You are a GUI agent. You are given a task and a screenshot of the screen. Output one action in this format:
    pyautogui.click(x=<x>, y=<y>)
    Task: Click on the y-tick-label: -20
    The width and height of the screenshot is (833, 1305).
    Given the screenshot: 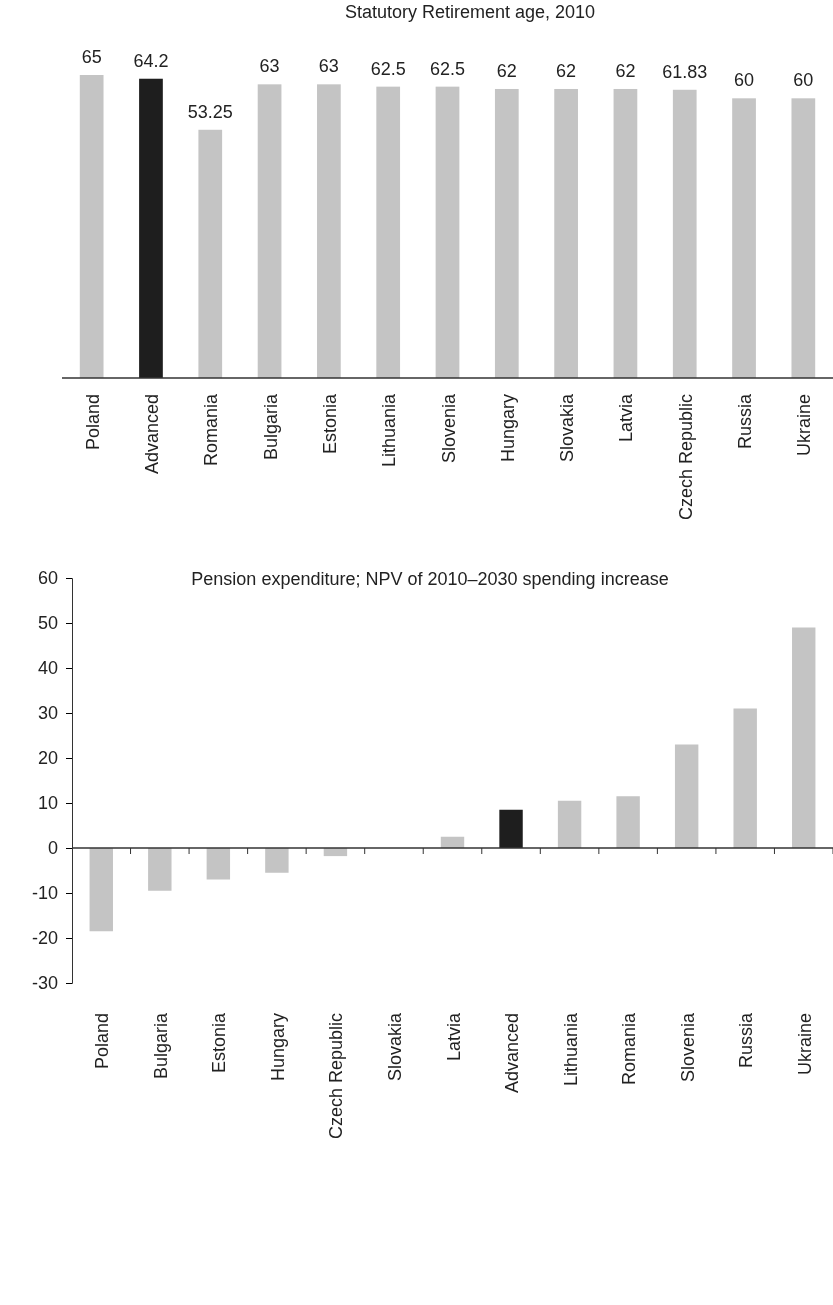 What is the action you would take?
    pyautogui.click(x=44, y=938)
    